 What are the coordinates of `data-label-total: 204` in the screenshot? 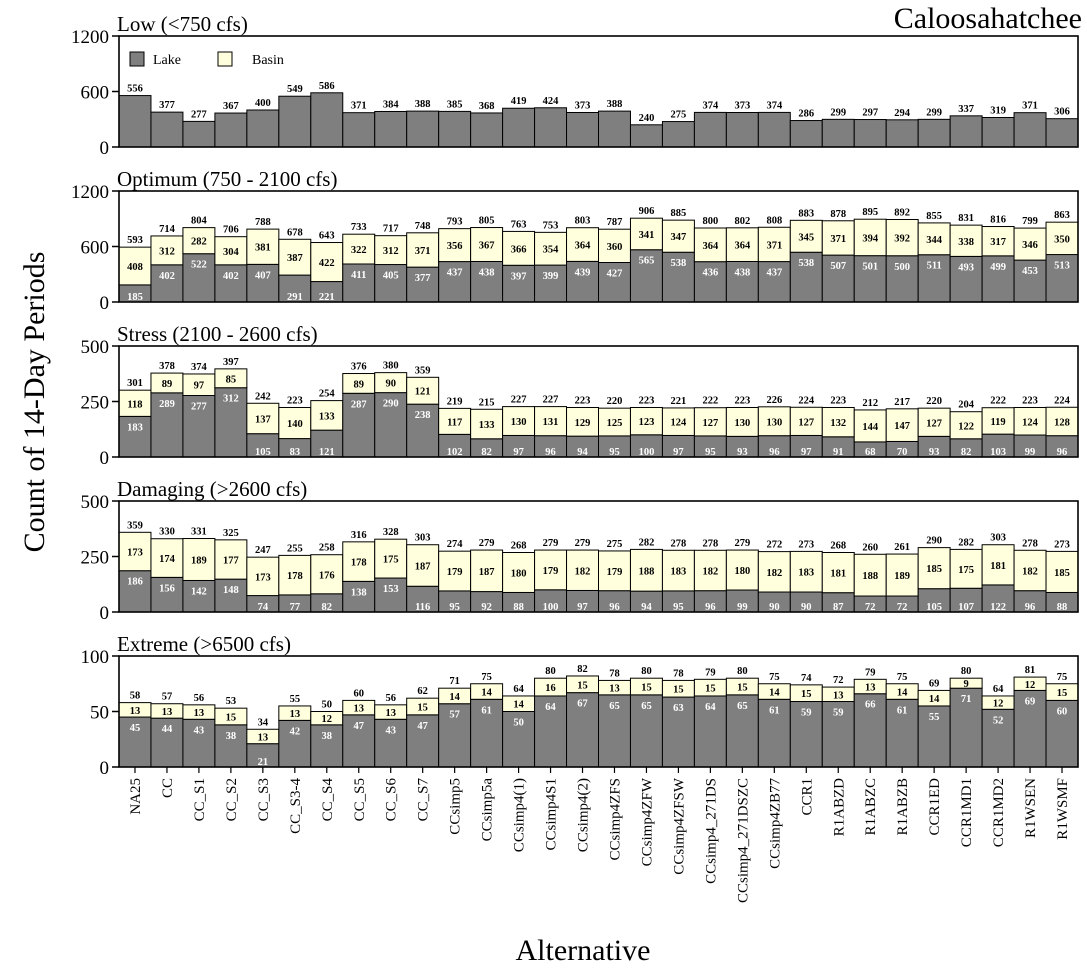 It's located at (966, 405).